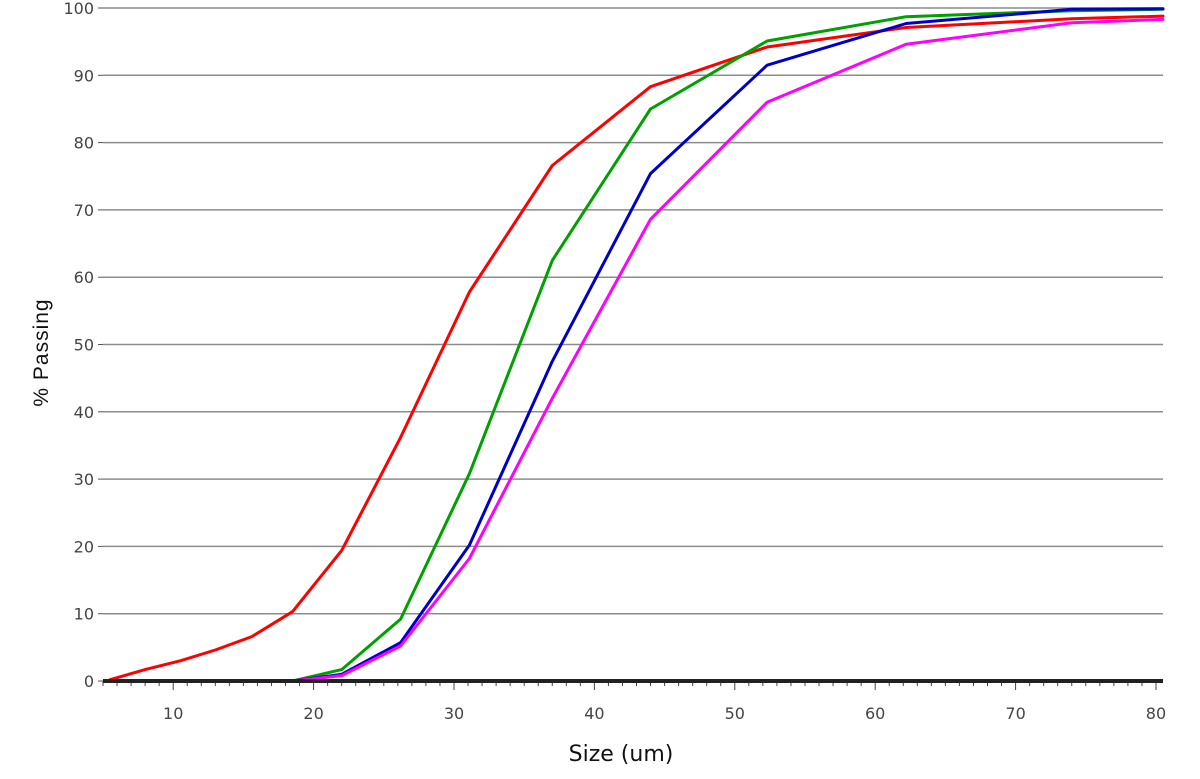  Describe the element at coordinates (454, 713) in the screenshot. I see `x-tick-label: 30` at that location.